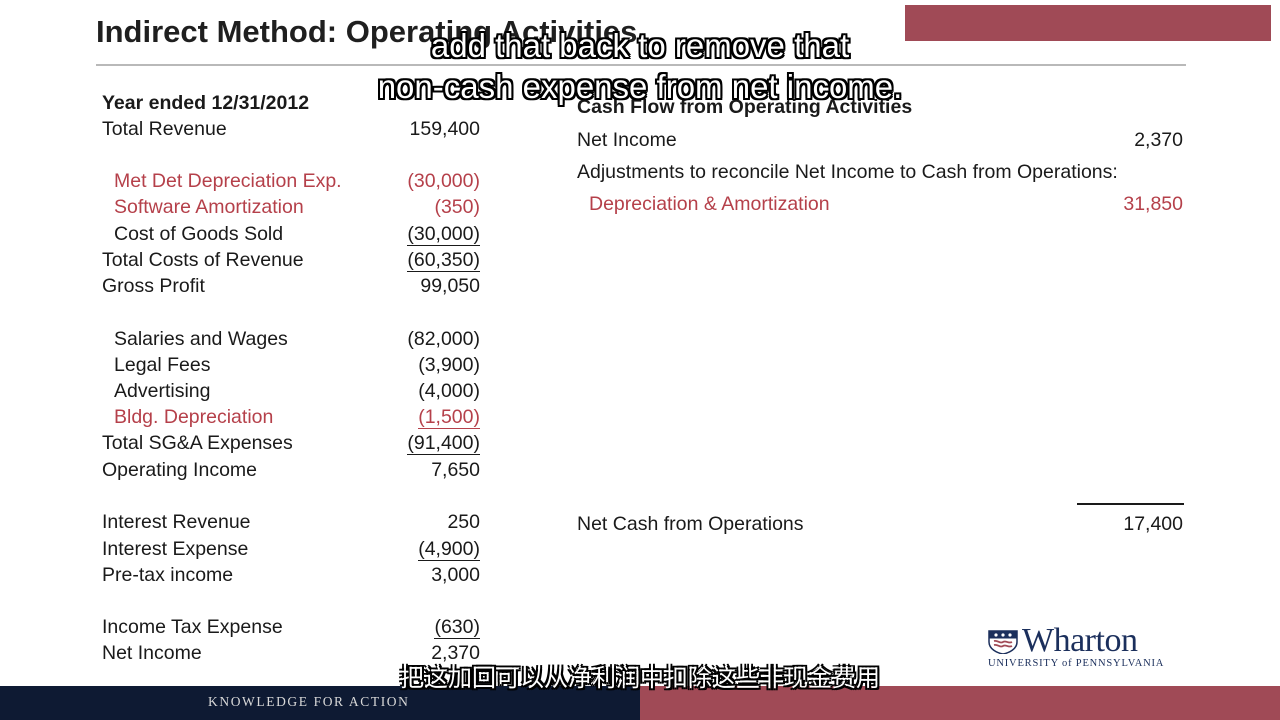  Describe the element at coordinates (1003, 642) in the screenshot. I see `penn-shield-icon` at that location.